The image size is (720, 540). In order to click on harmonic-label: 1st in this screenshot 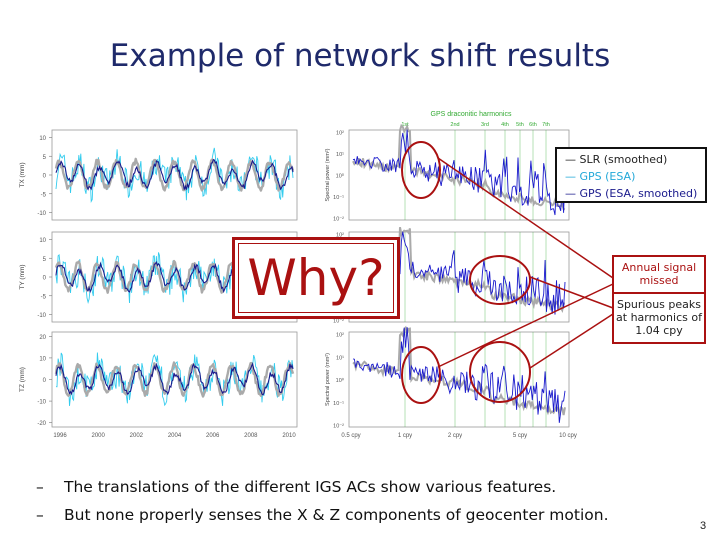, I will do `click(405, 125)`.